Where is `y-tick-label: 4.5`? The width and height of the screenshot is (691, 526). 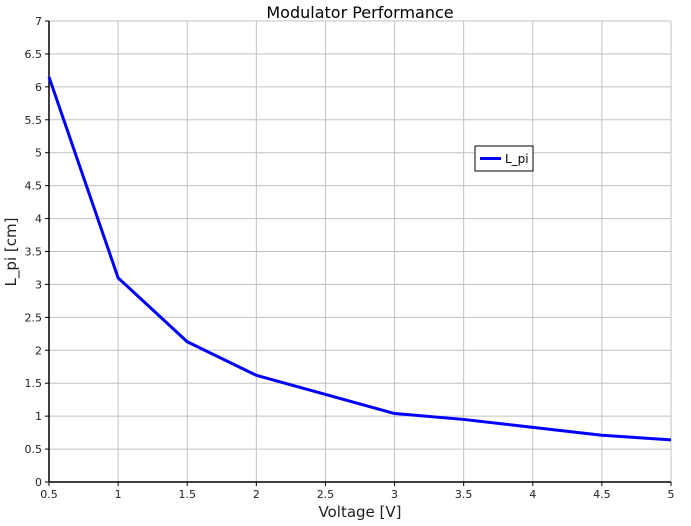 y-tick-label: 4.5 is located at coordinates (34, 186).